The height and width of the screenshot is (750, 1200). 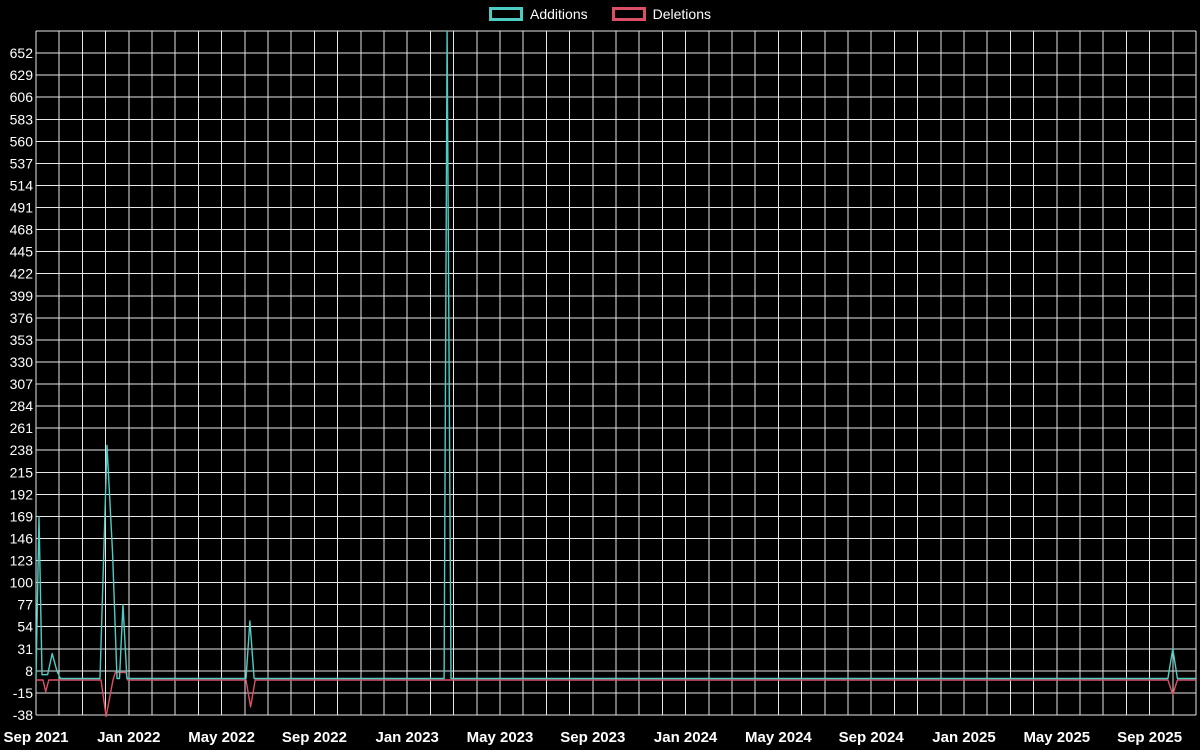 I want to click on chart-legend: Additions Deletions, so click(x=600, y=14).